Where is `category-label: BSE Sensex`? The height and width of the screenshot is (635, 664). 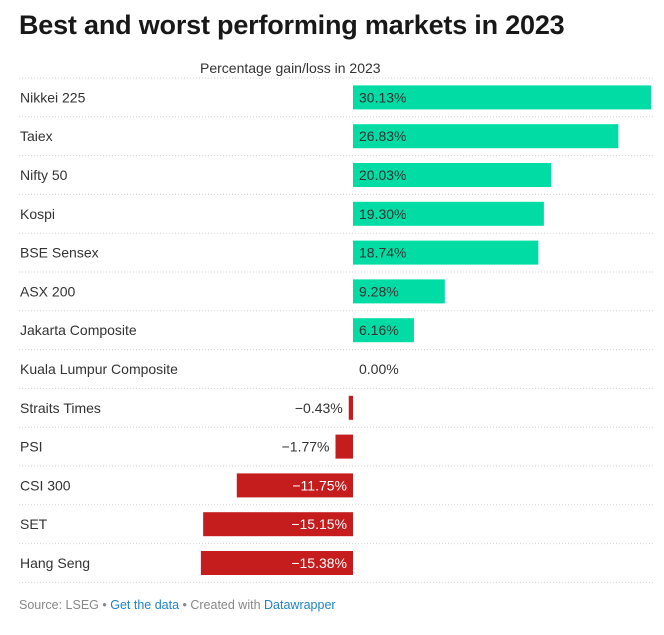
category-label: BSE Sensex is located at coordinates (59, 253).